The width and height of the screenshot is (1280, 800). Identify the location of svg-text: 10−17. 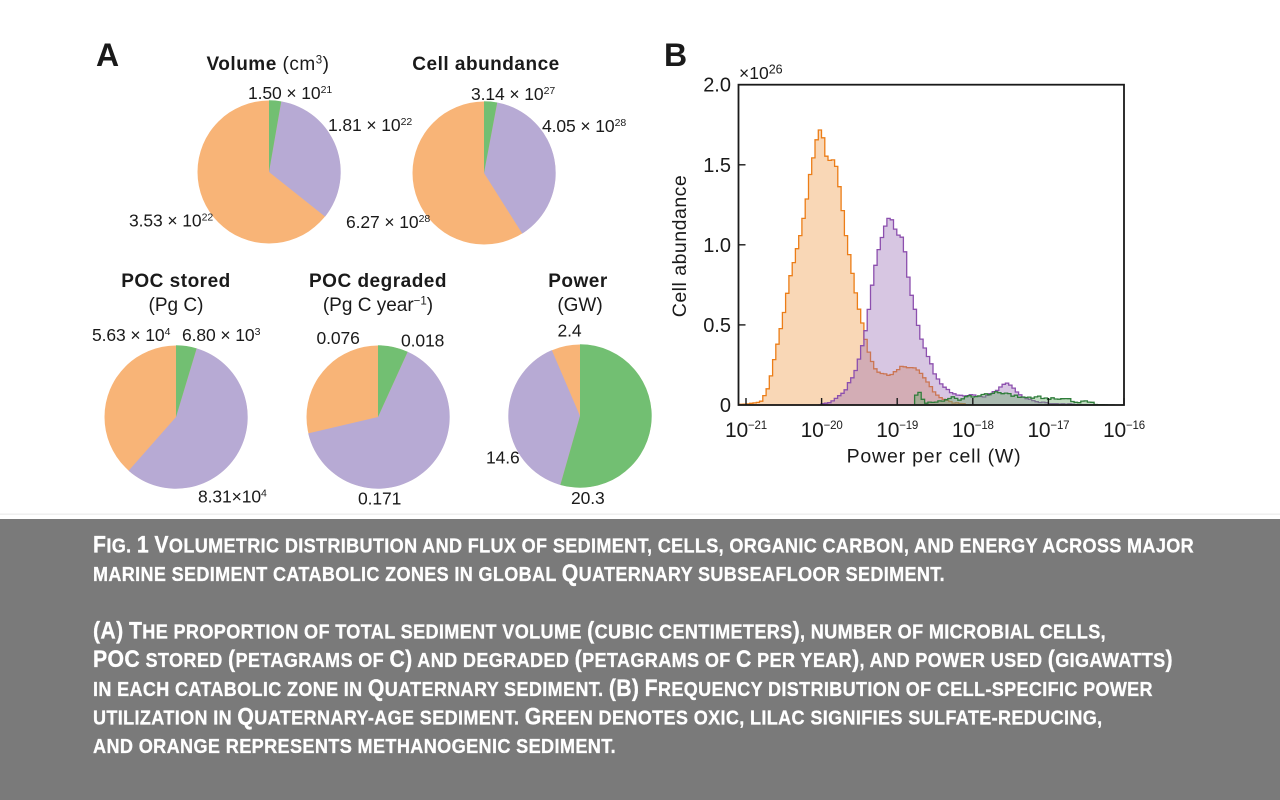
(1048, 430).